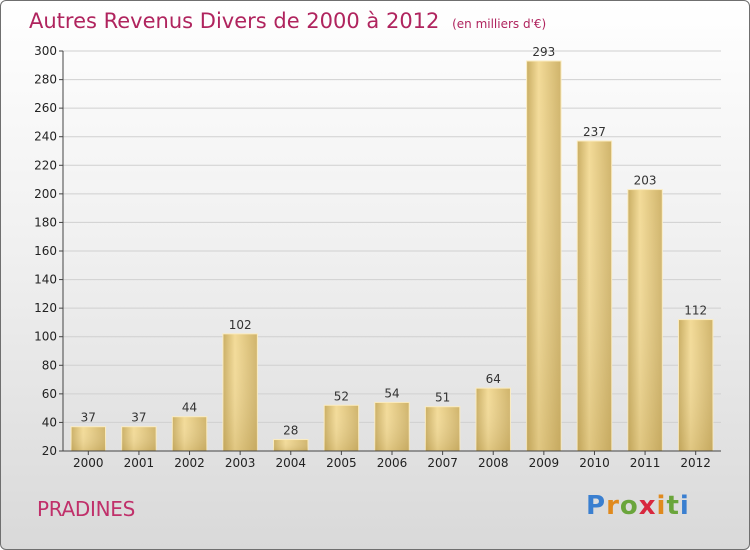  I want to click on data-label-2000: 37, so click(88, 418).